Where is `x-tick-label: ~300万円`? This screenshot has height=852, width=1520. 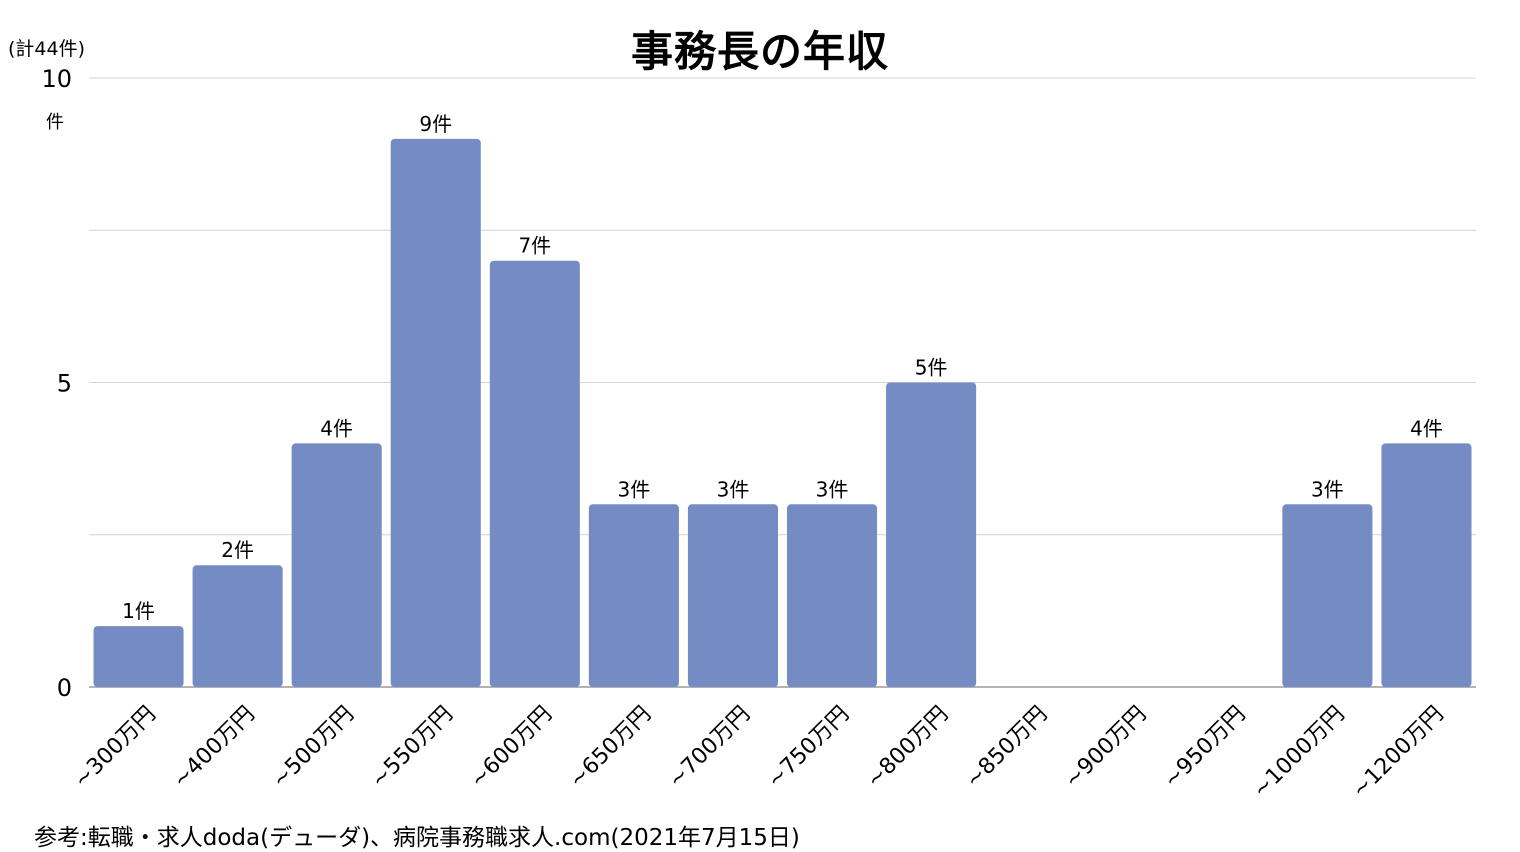
x-tick-label: ~300万円 is located at coordinates (115, 748).